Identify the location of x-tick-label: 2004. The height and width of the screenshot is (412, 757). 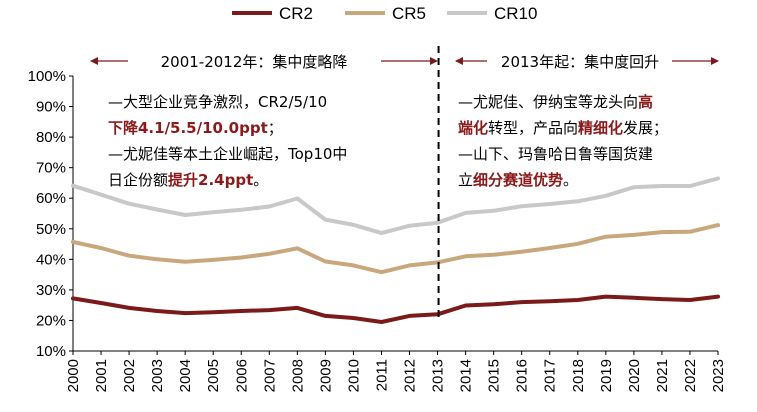
(185, 375).